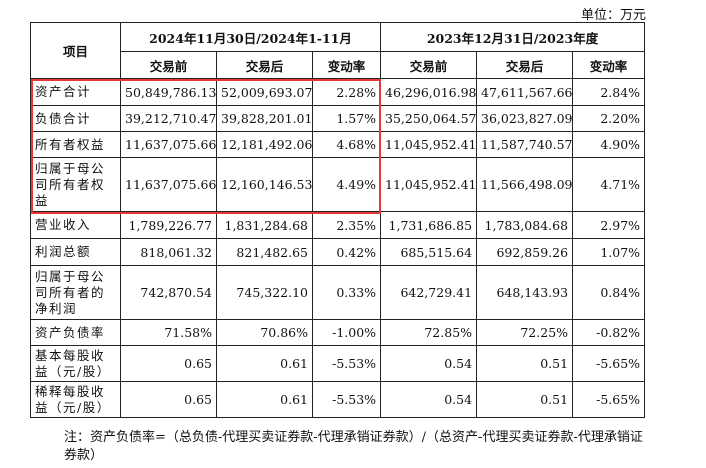 This screenshot has height=468, width=706. I want to click on header-item: 项目, so click(75, 50).